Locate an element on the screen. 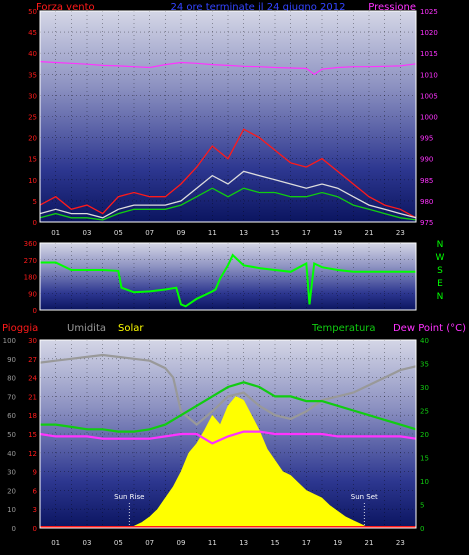 Image resolution: width=469 pixels, height=555 pixels. rain-tick-label: 24 is located at coordinates (32, 379).